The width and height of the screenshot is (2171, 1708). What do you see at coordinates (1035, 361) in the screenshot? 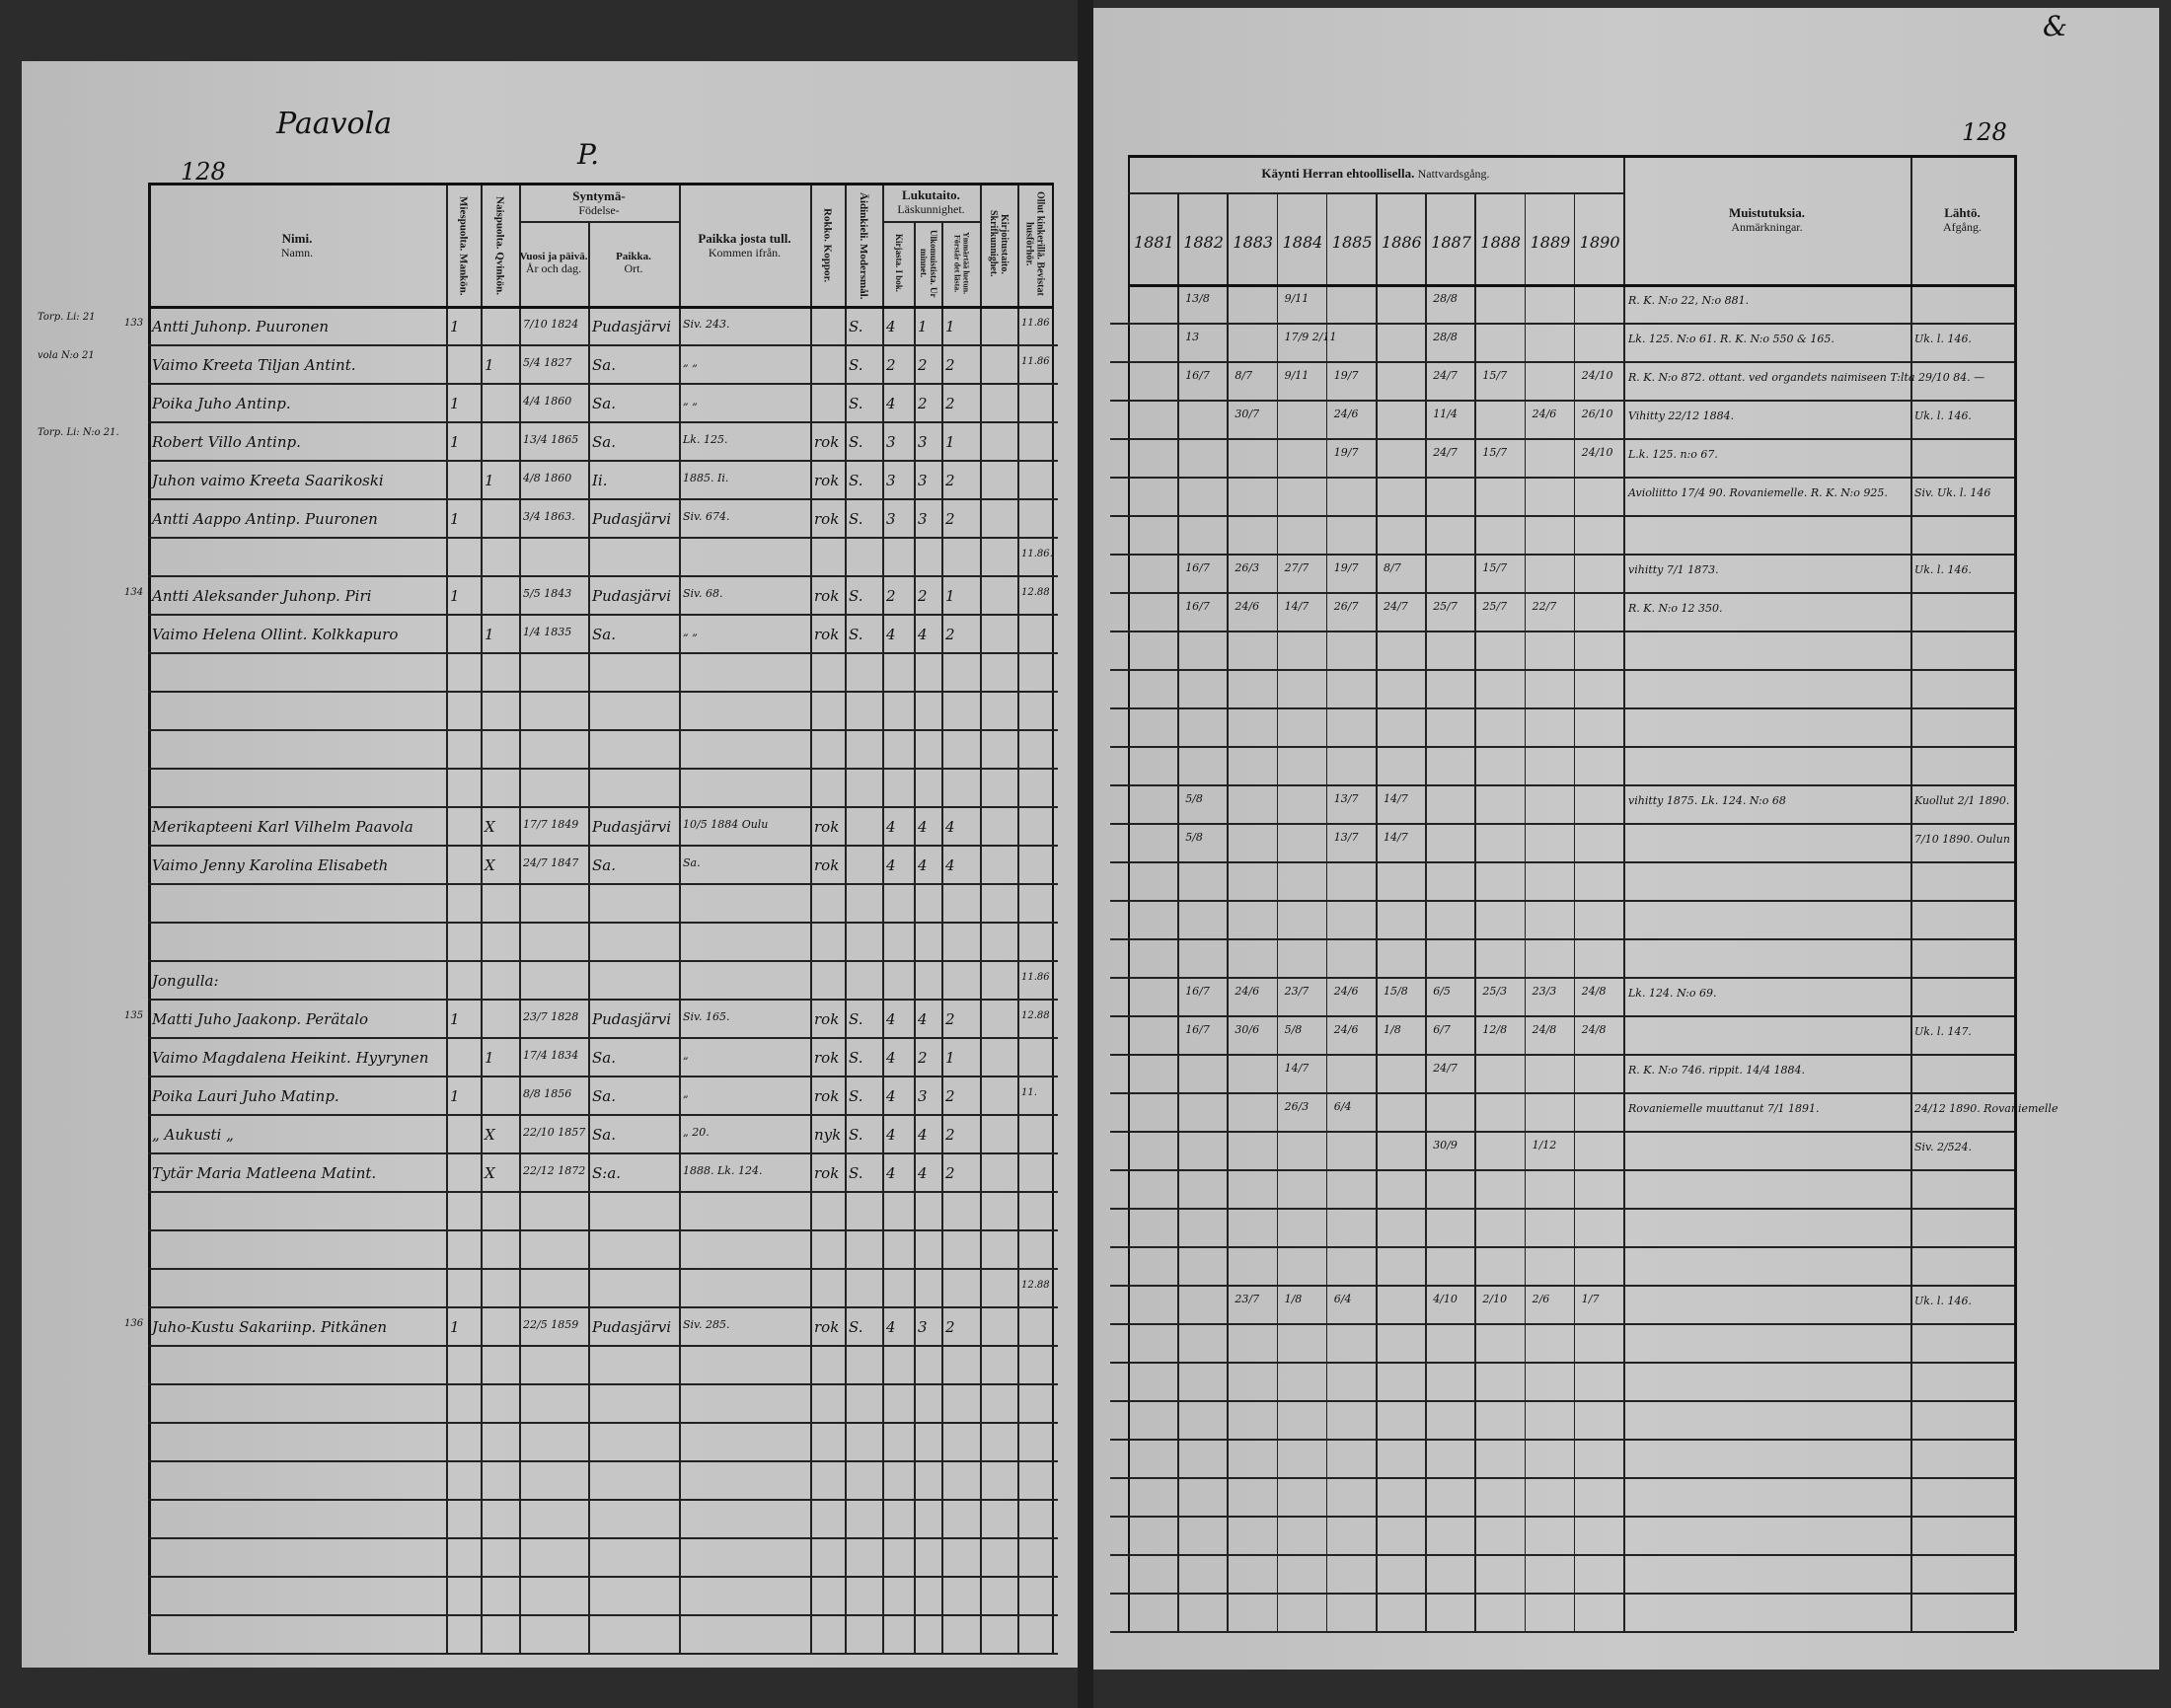
I see `catechism-attendance: 11.86` at bounding box center [1035, 361].